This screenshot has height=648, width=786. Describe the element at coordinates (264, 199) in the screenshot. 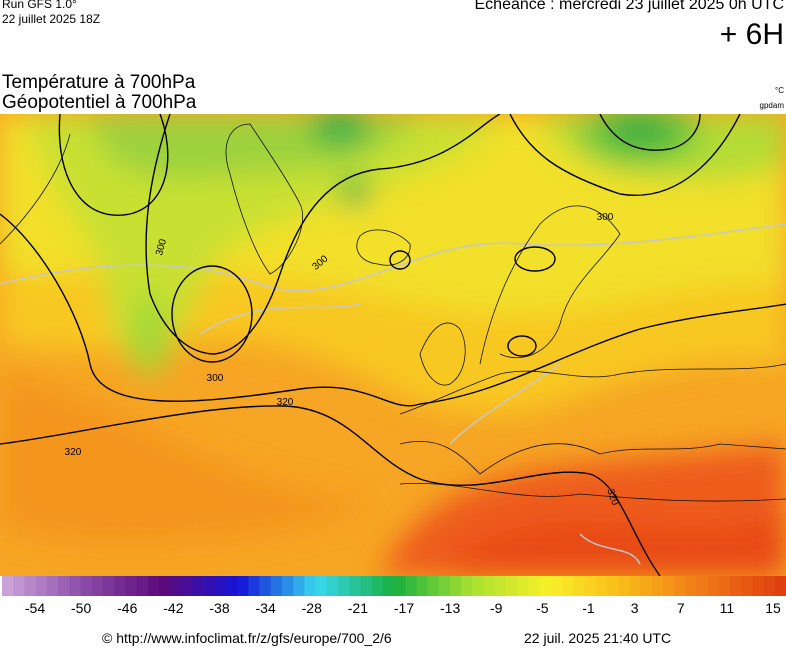

I see `coast-greenland` at that location.